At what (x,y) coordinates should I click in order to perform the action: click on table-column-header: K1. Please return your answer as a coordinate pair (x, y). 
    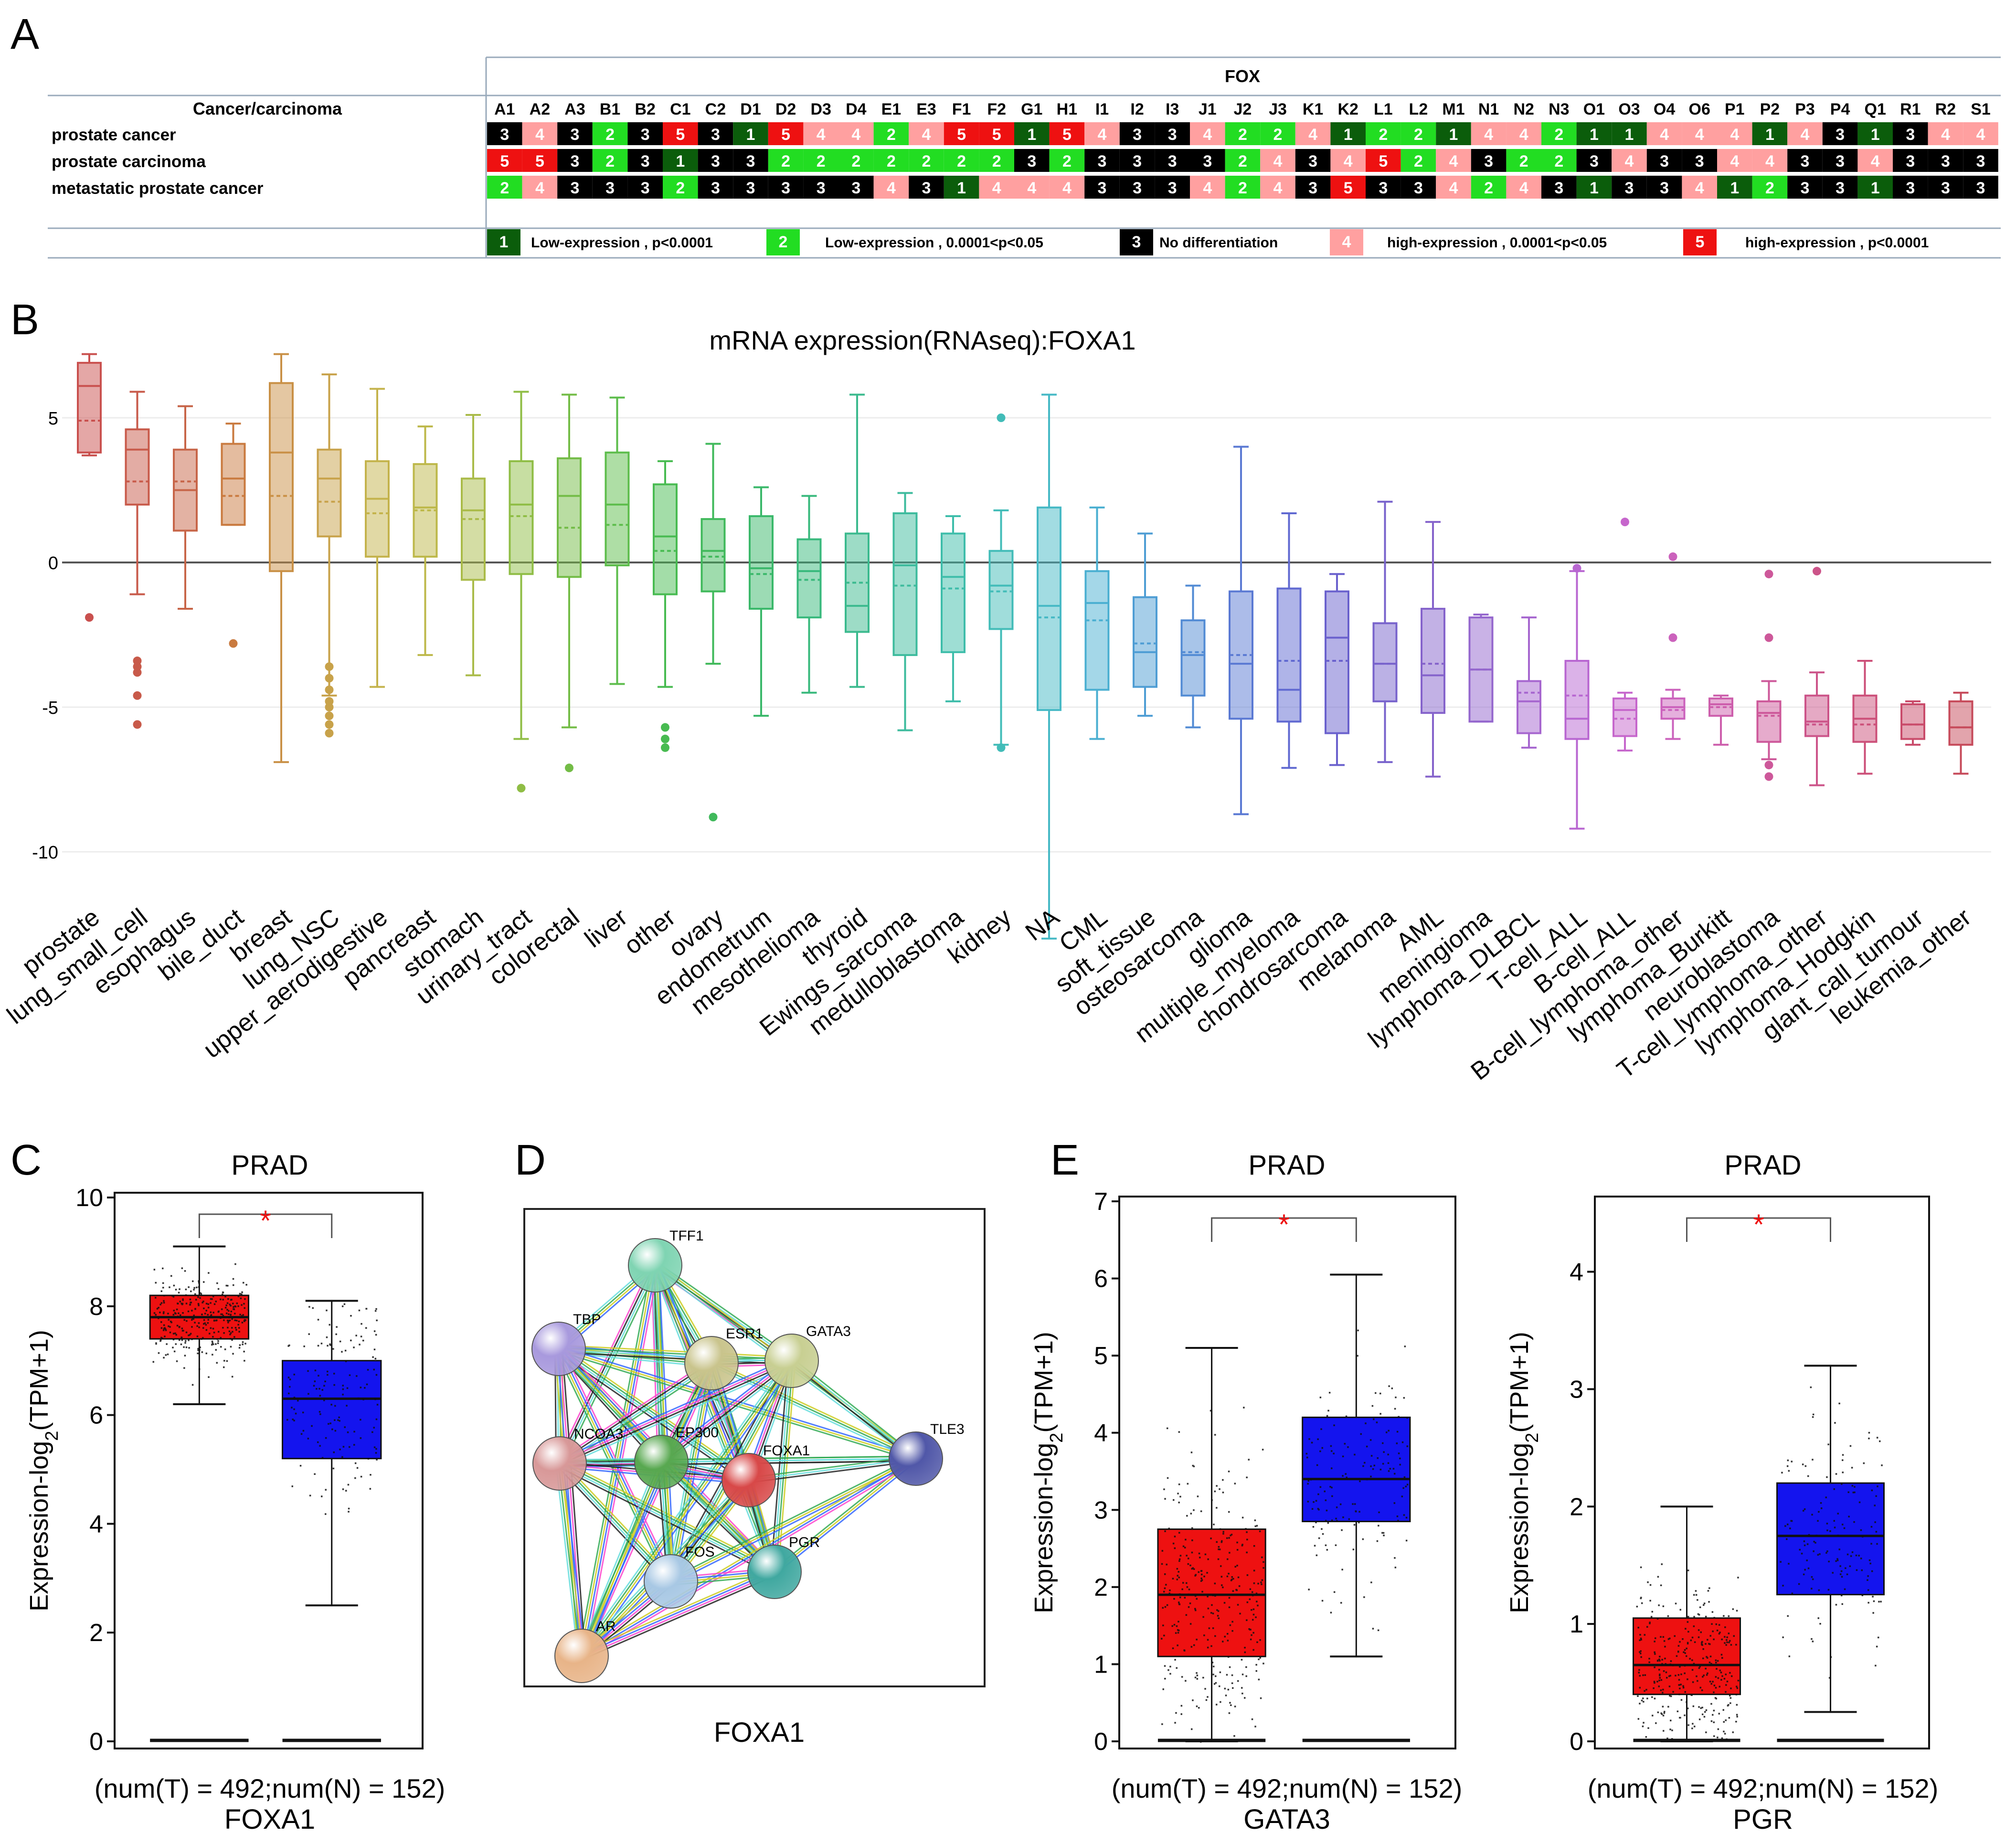
    Looking at the image, I should click on (1313, 109).